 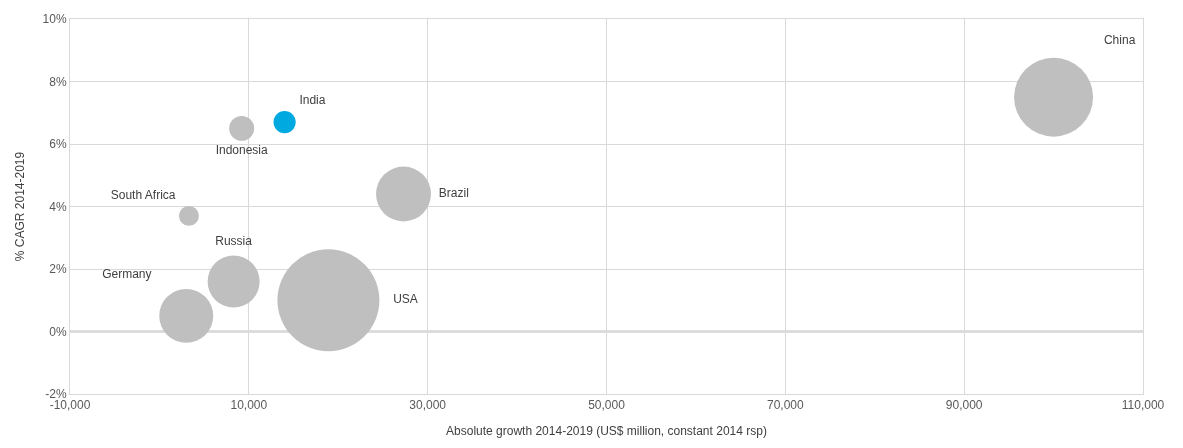 I want to click on series-label: Indonesia, so click(x=242, y=150).